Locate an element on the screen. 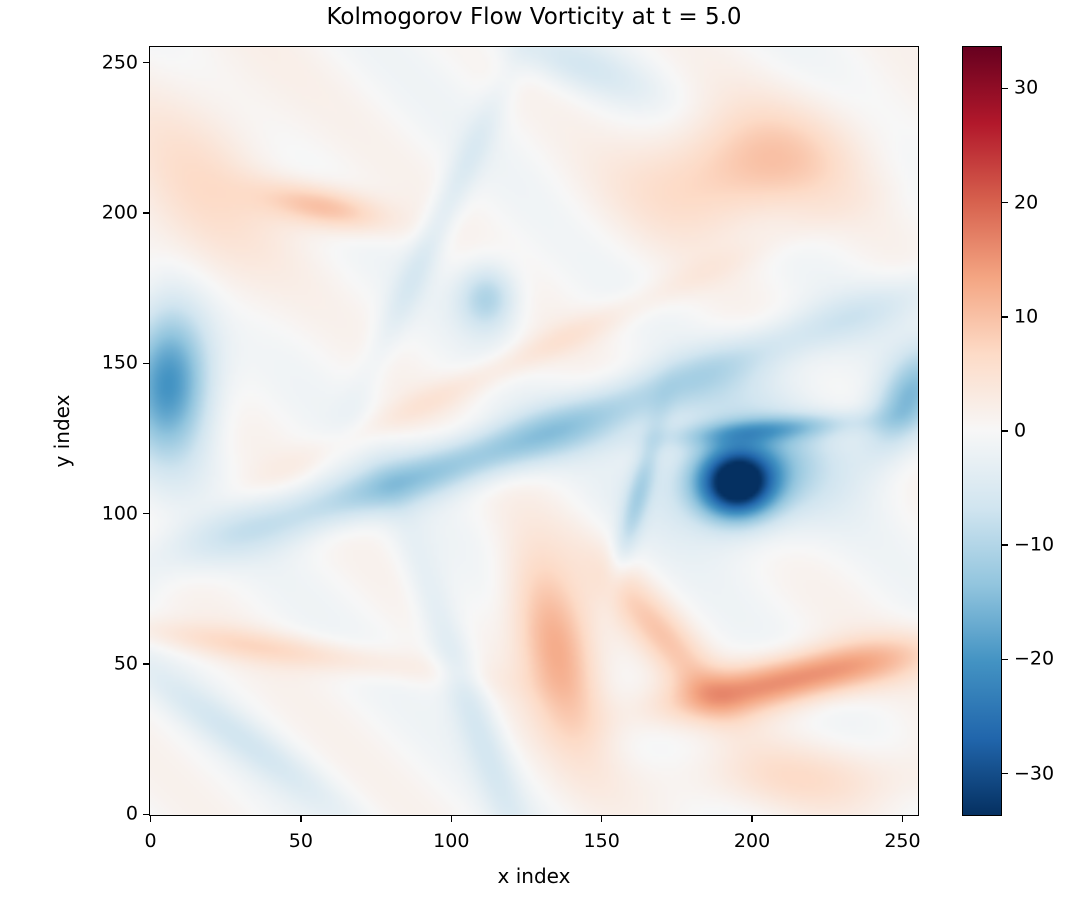 The height and width of the screenshot is (900, 1080). x-axis-label: x index is located at coordinates (534, 876).